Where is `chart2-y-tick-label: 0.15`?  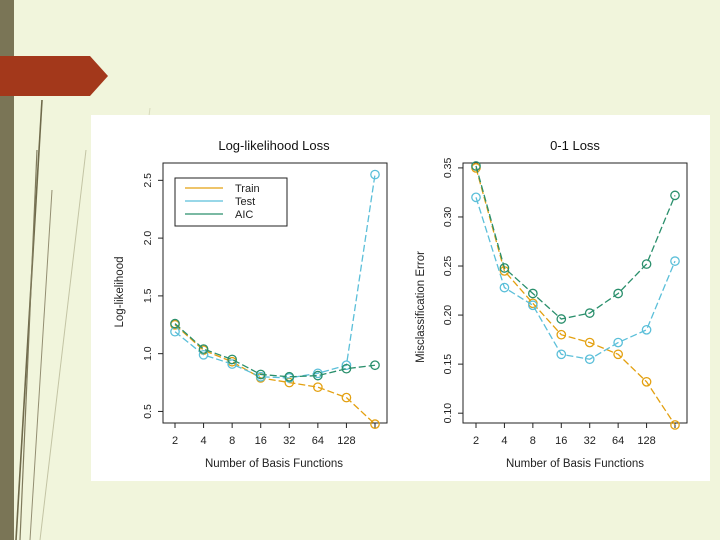 chart2-y-tick-label: 0.15 is located at coordinates (448, 364).